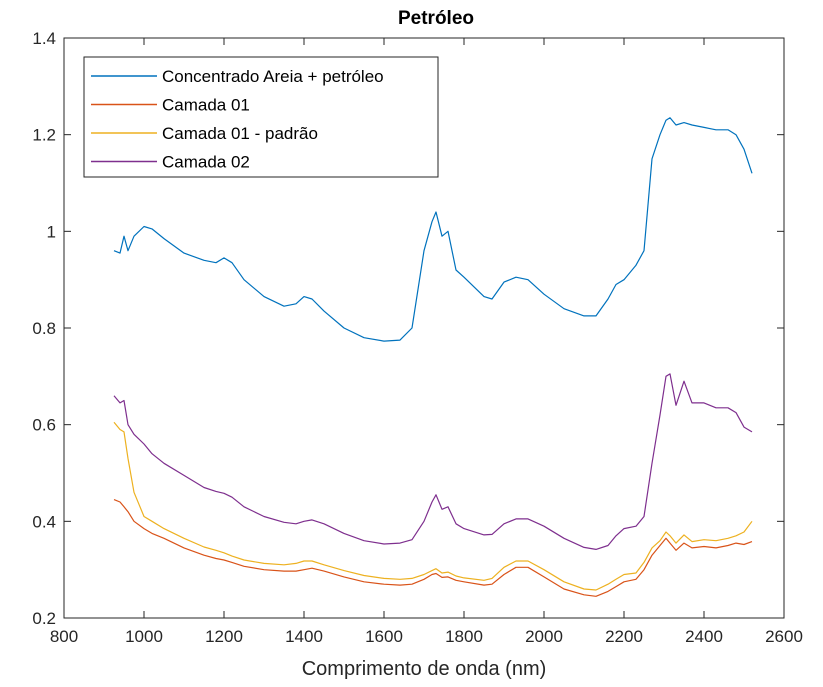 This screenshot has width=823, height=687. What do you see at coordinates (44, 425) in the screenshot?
I see `y-tick-label: 0.6` at bounding box center [44, 425].